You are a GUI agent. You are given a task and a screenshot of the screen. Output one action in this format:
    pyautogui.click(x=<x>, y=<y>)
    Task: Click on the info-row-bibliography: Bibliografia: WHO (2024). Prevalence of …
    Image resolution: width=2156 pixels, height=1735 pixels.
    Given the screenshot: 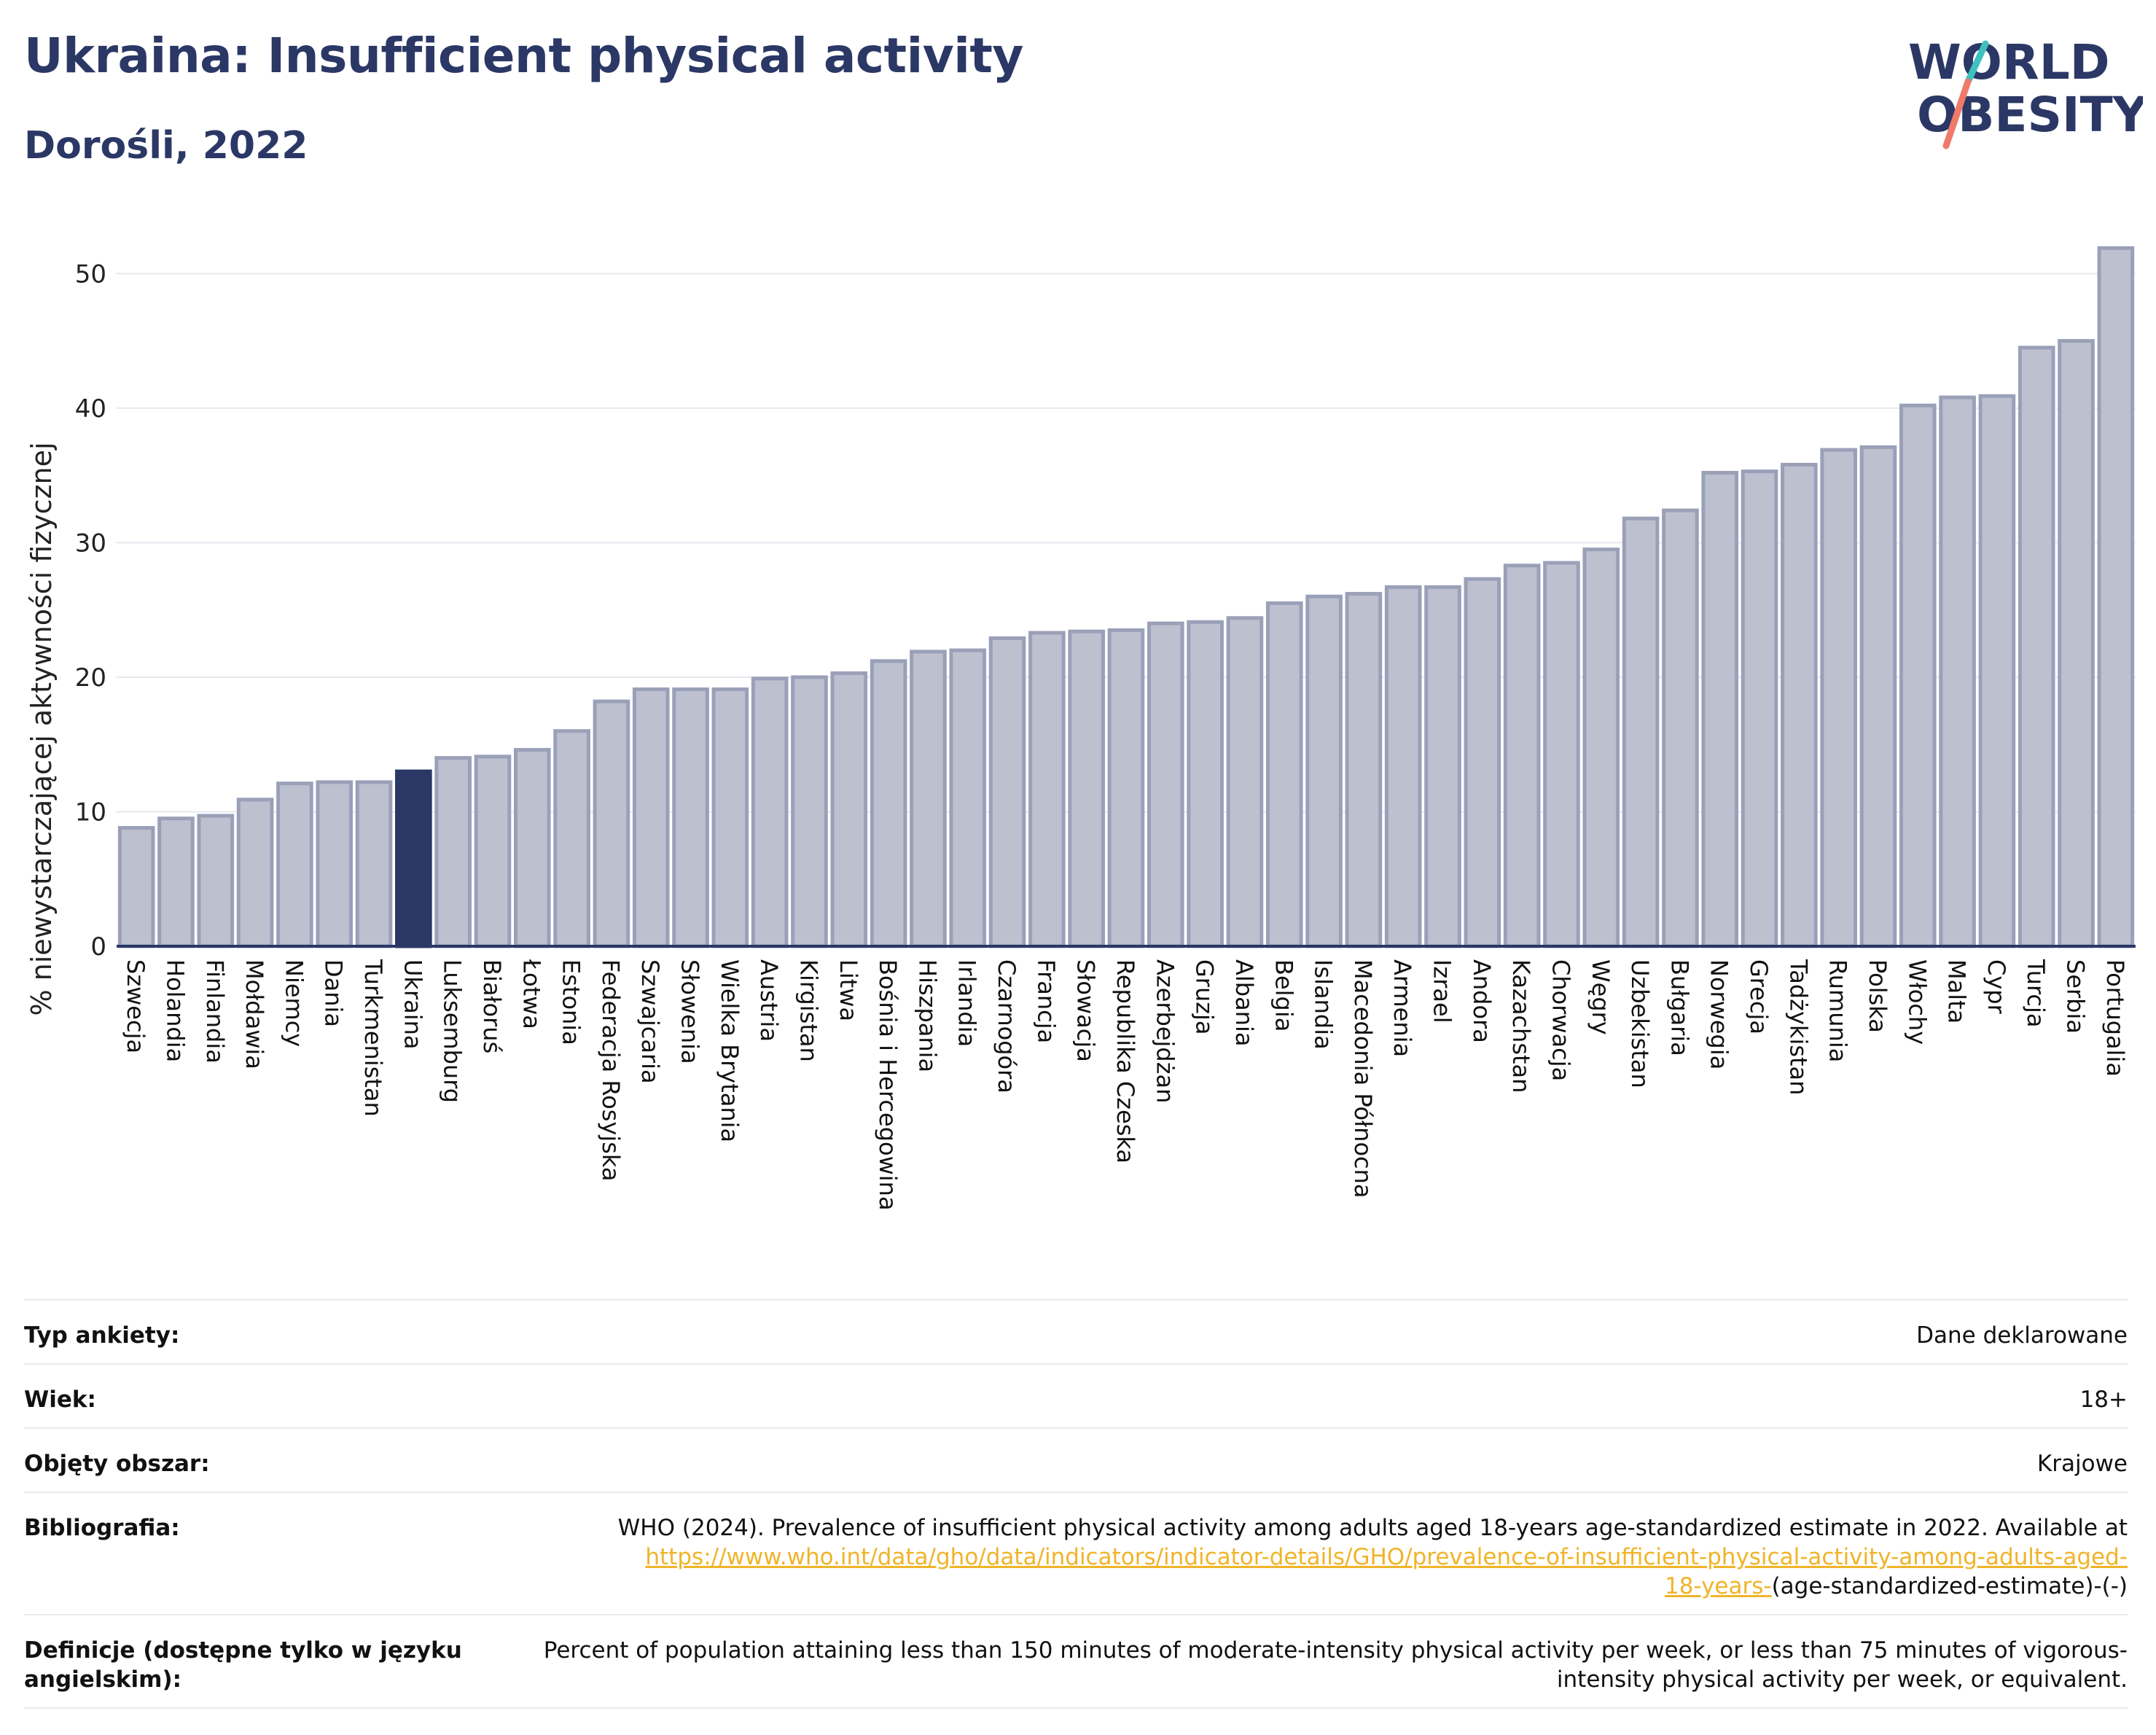 What is the action you would take?
    pyautogui.click(x=1076, y=1553)
    